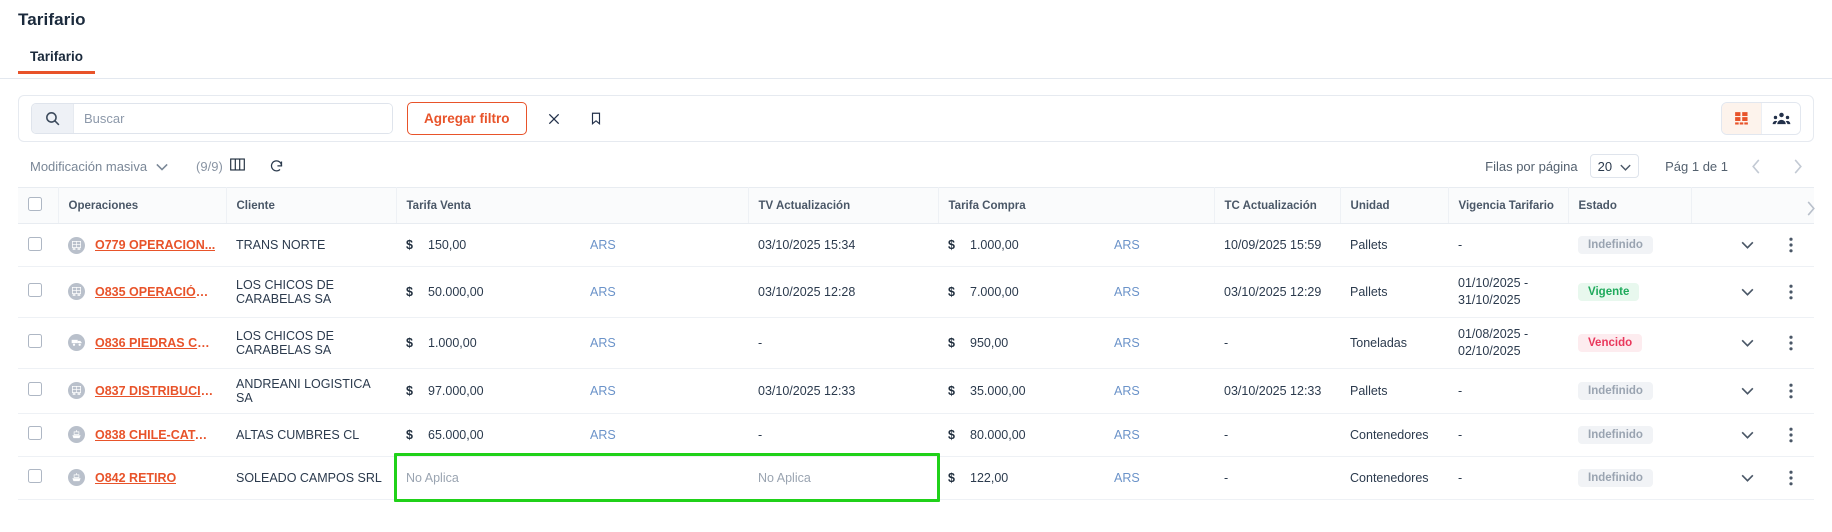 Image resolution: width=1832 pixels, height=532 pixels. I want to click on amount-value: 35.000,00, so click(998, 390).